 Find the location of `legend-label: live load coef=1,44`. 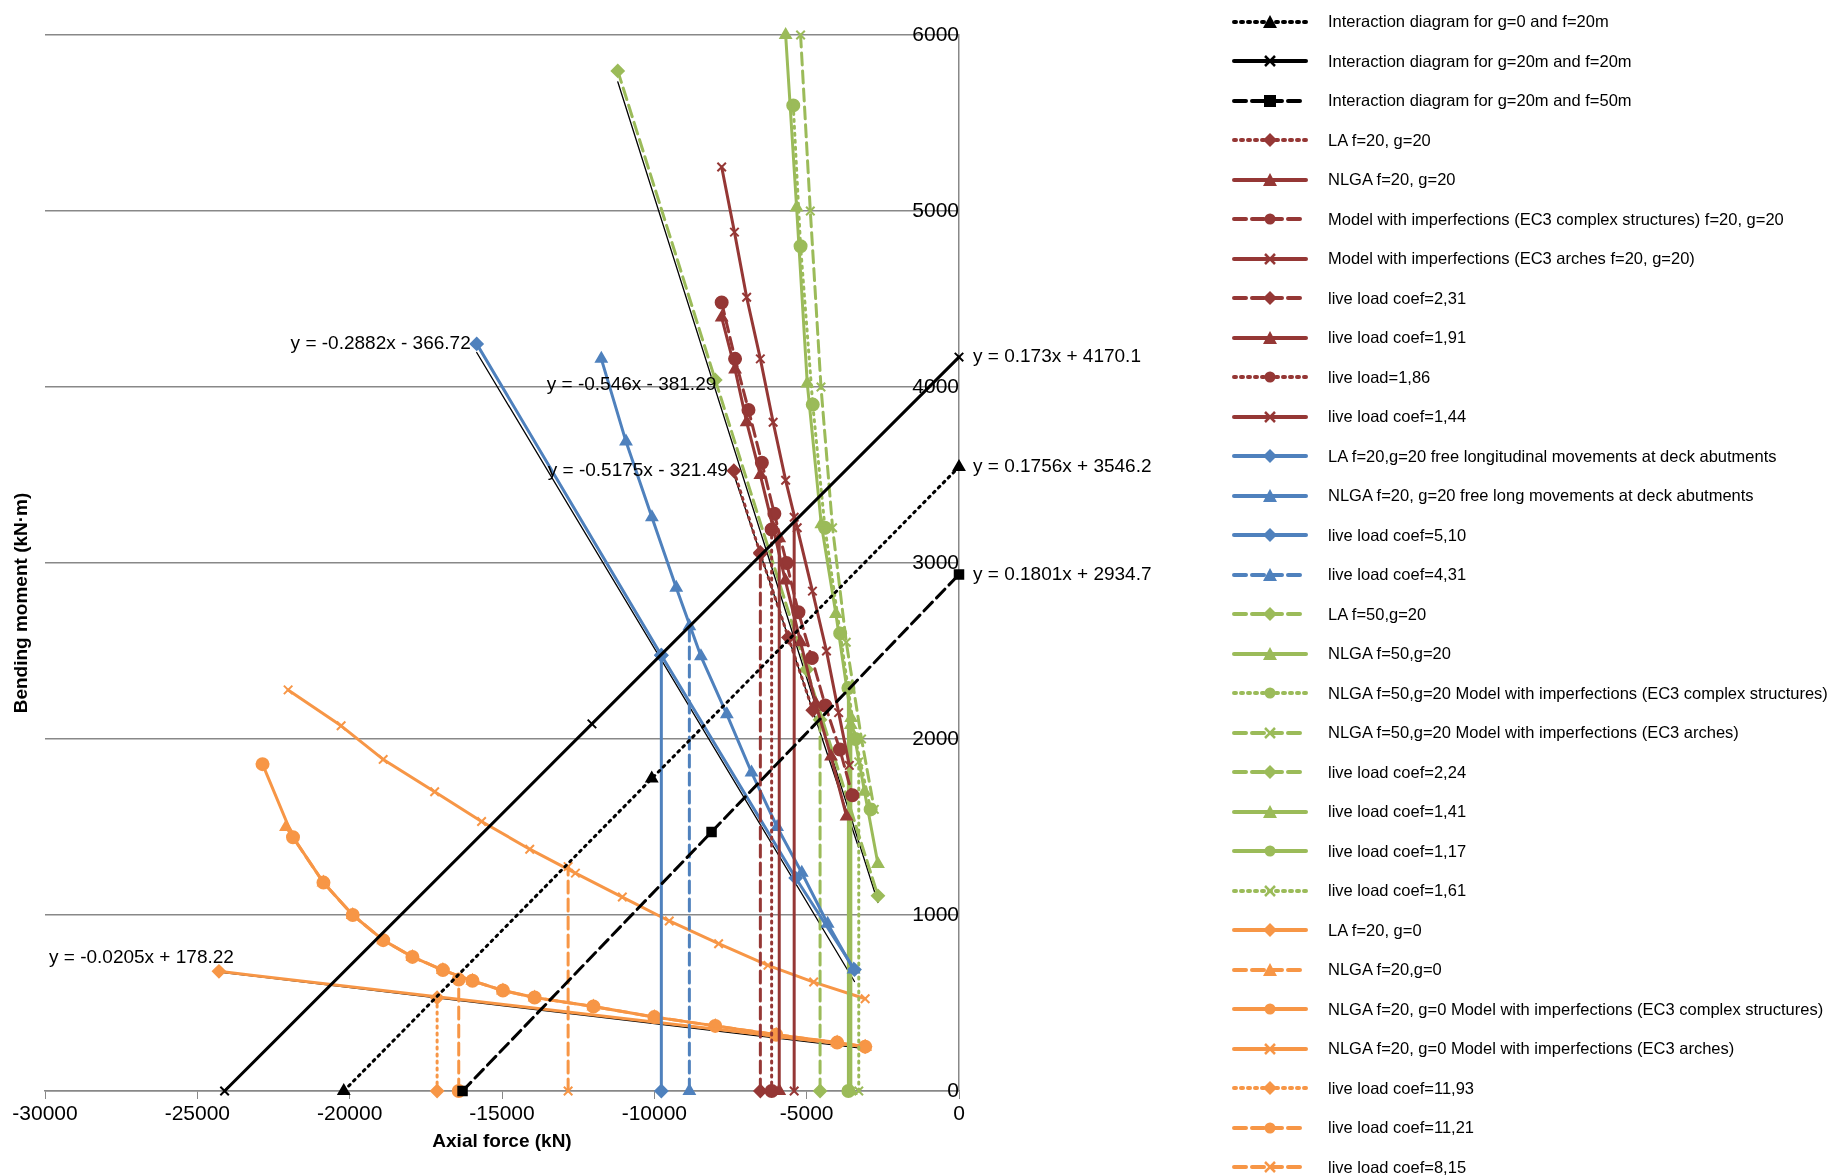

legend-label: live load coef=1,44 is located at coordinates (1397, 417).